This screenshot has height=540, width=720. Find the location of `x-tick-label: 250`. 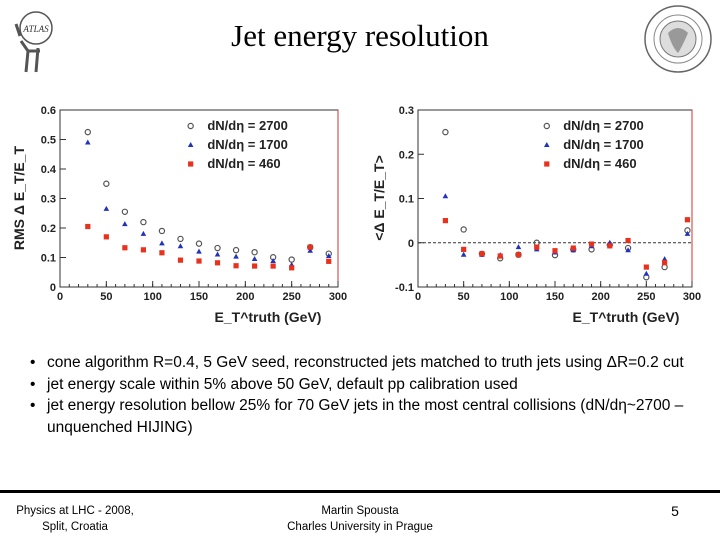

x-tick-label: 250 is located at coordinates (646, 297).